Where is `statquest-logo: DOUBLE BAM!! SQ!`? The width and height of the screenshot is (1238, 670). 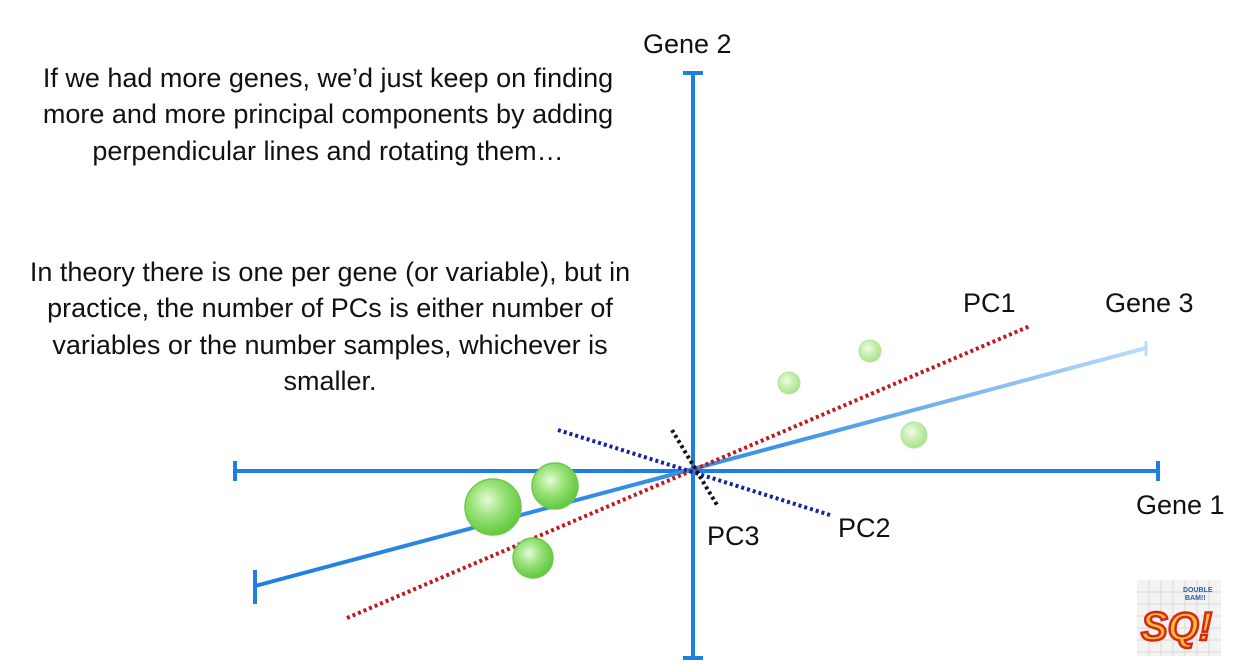
statquest-logo: DOUBLE BAM!! SQ! is located at coordinates (1179, 618).